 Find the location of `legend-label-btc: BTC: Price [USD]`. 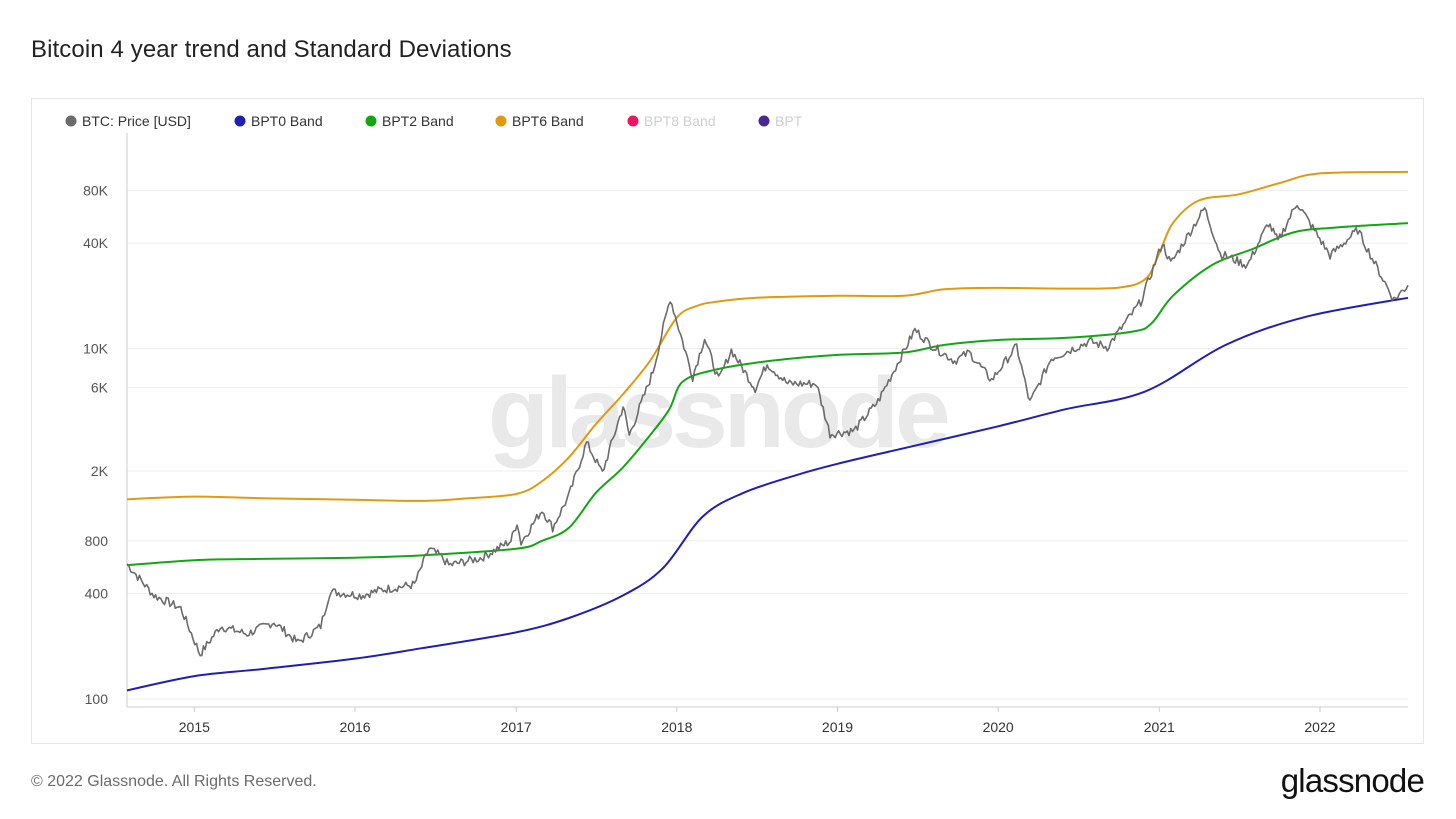

legend-label-btc: BTC: Price [USD] is located at coordinates (136, 121).